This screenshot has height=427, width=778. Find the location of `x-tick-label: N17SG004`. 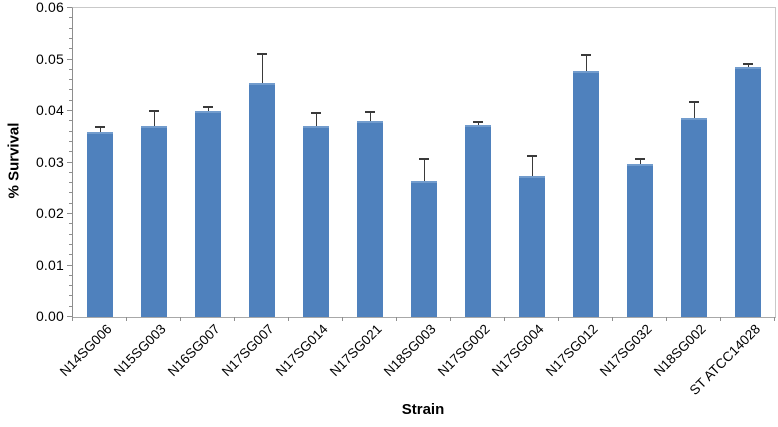

x-tick-label: N17SG004 is located at coordinates (518, 350).